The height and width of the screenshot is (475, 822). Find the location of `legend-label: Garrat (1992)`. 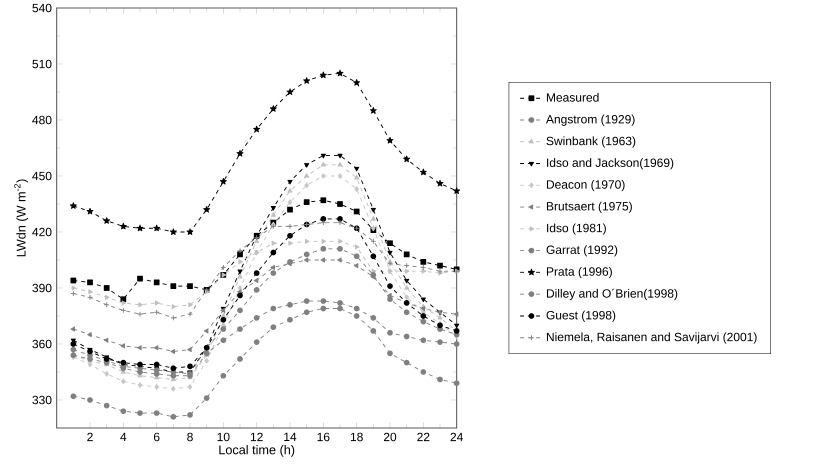

legend-label: Garrat (1992) is located at coordinates (582, 250).